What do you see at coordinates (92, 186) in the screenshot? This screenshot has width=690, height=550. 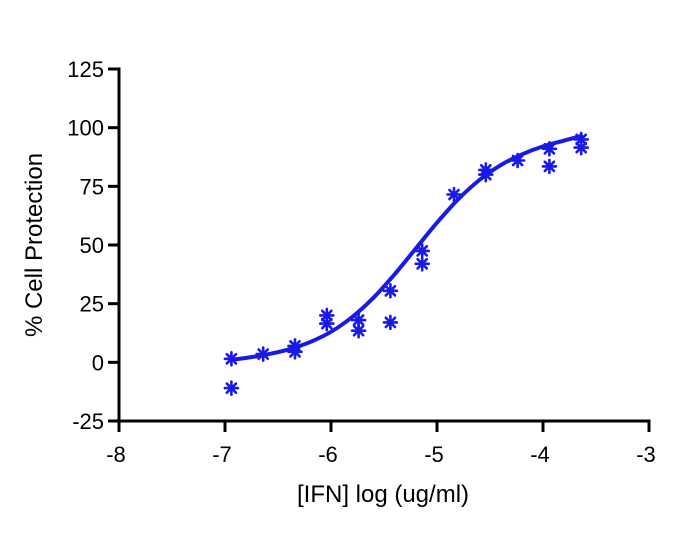 I see `y-tick-label: 75` at bounding box center [92, 186].